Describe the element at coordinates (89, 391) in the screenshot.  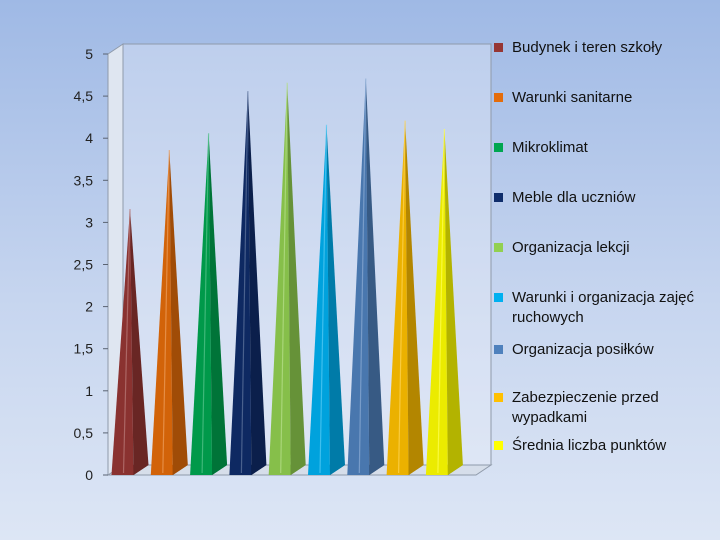
I see `y-tick-label: 1` at that location.